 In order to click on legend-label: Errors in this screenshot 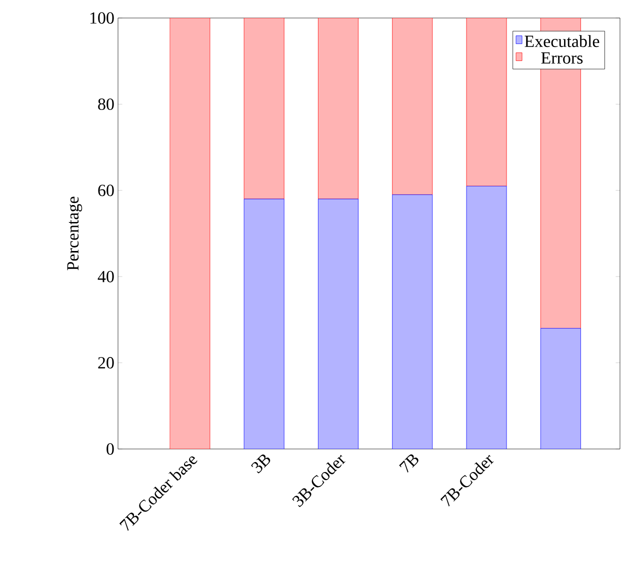, I will do `click(562, 58)`.